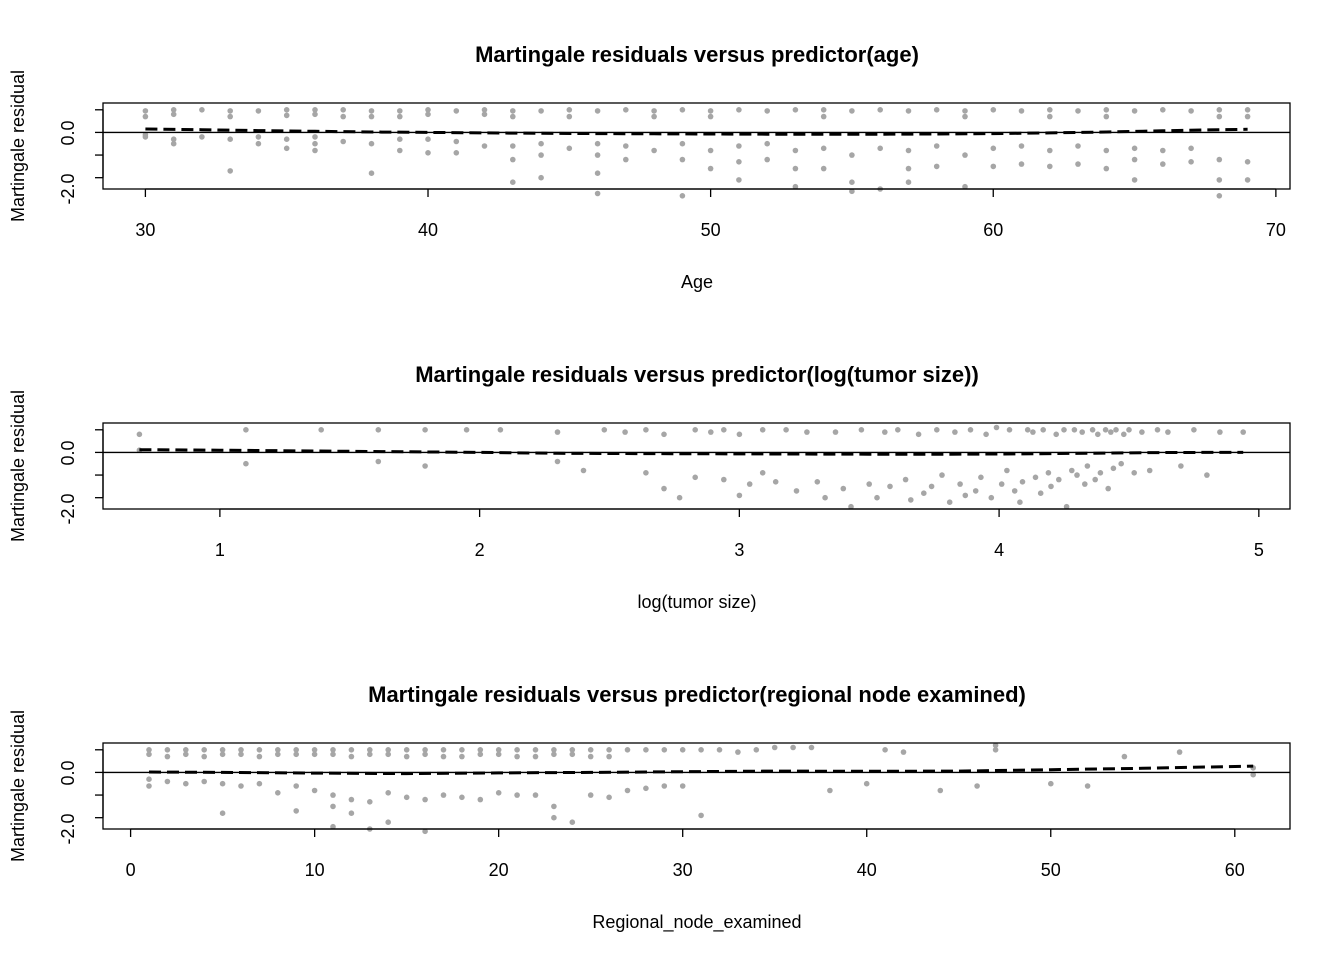 The height and width of the screenshot is (960, 1344). Describe the element at coordinates (18, 466) in the screenshot. I see `panel-tumor-ylabel: Martingale residual` at that location.